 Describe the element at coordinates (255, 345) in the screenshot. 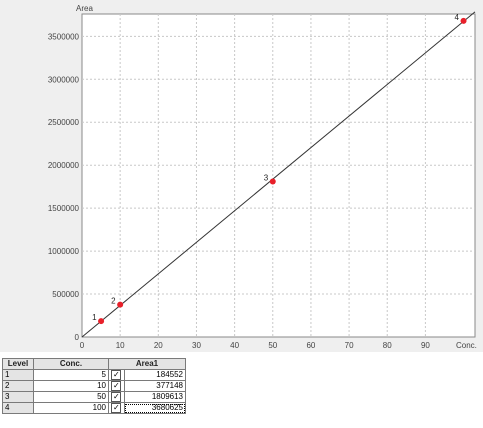

I see `x-axis-ticks: 0 10 20 30 40 50 60 70 80 90` at that location.